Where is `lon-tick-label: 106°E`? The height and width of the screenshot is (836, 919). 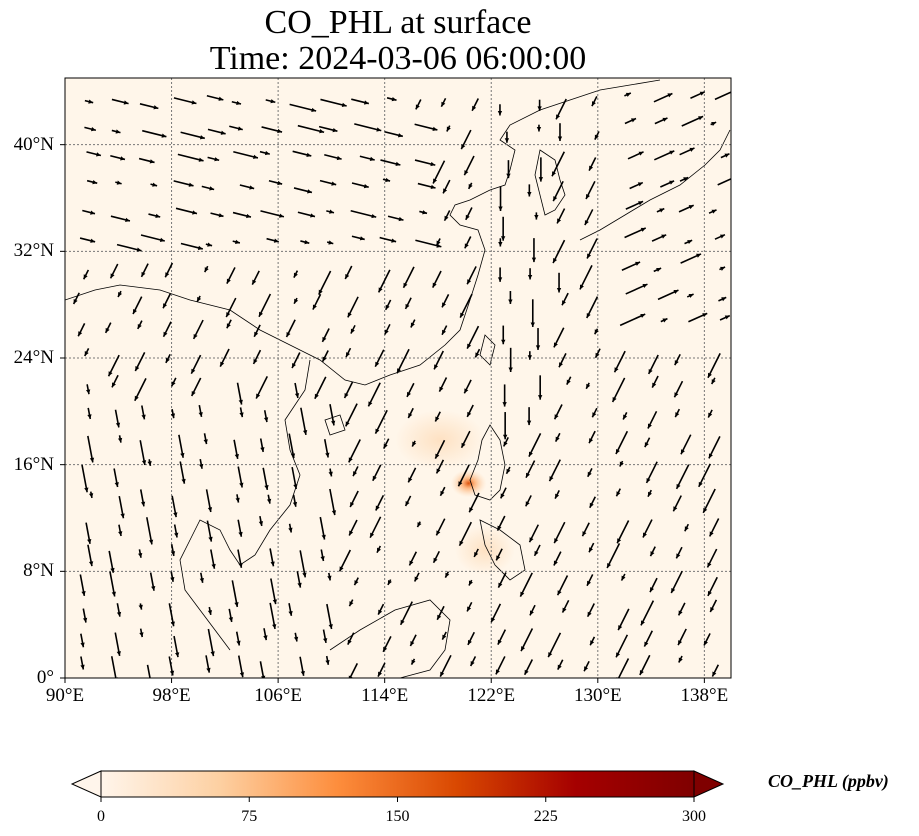 lon-tick-label: 106°E is located at coordinates (278, 695).